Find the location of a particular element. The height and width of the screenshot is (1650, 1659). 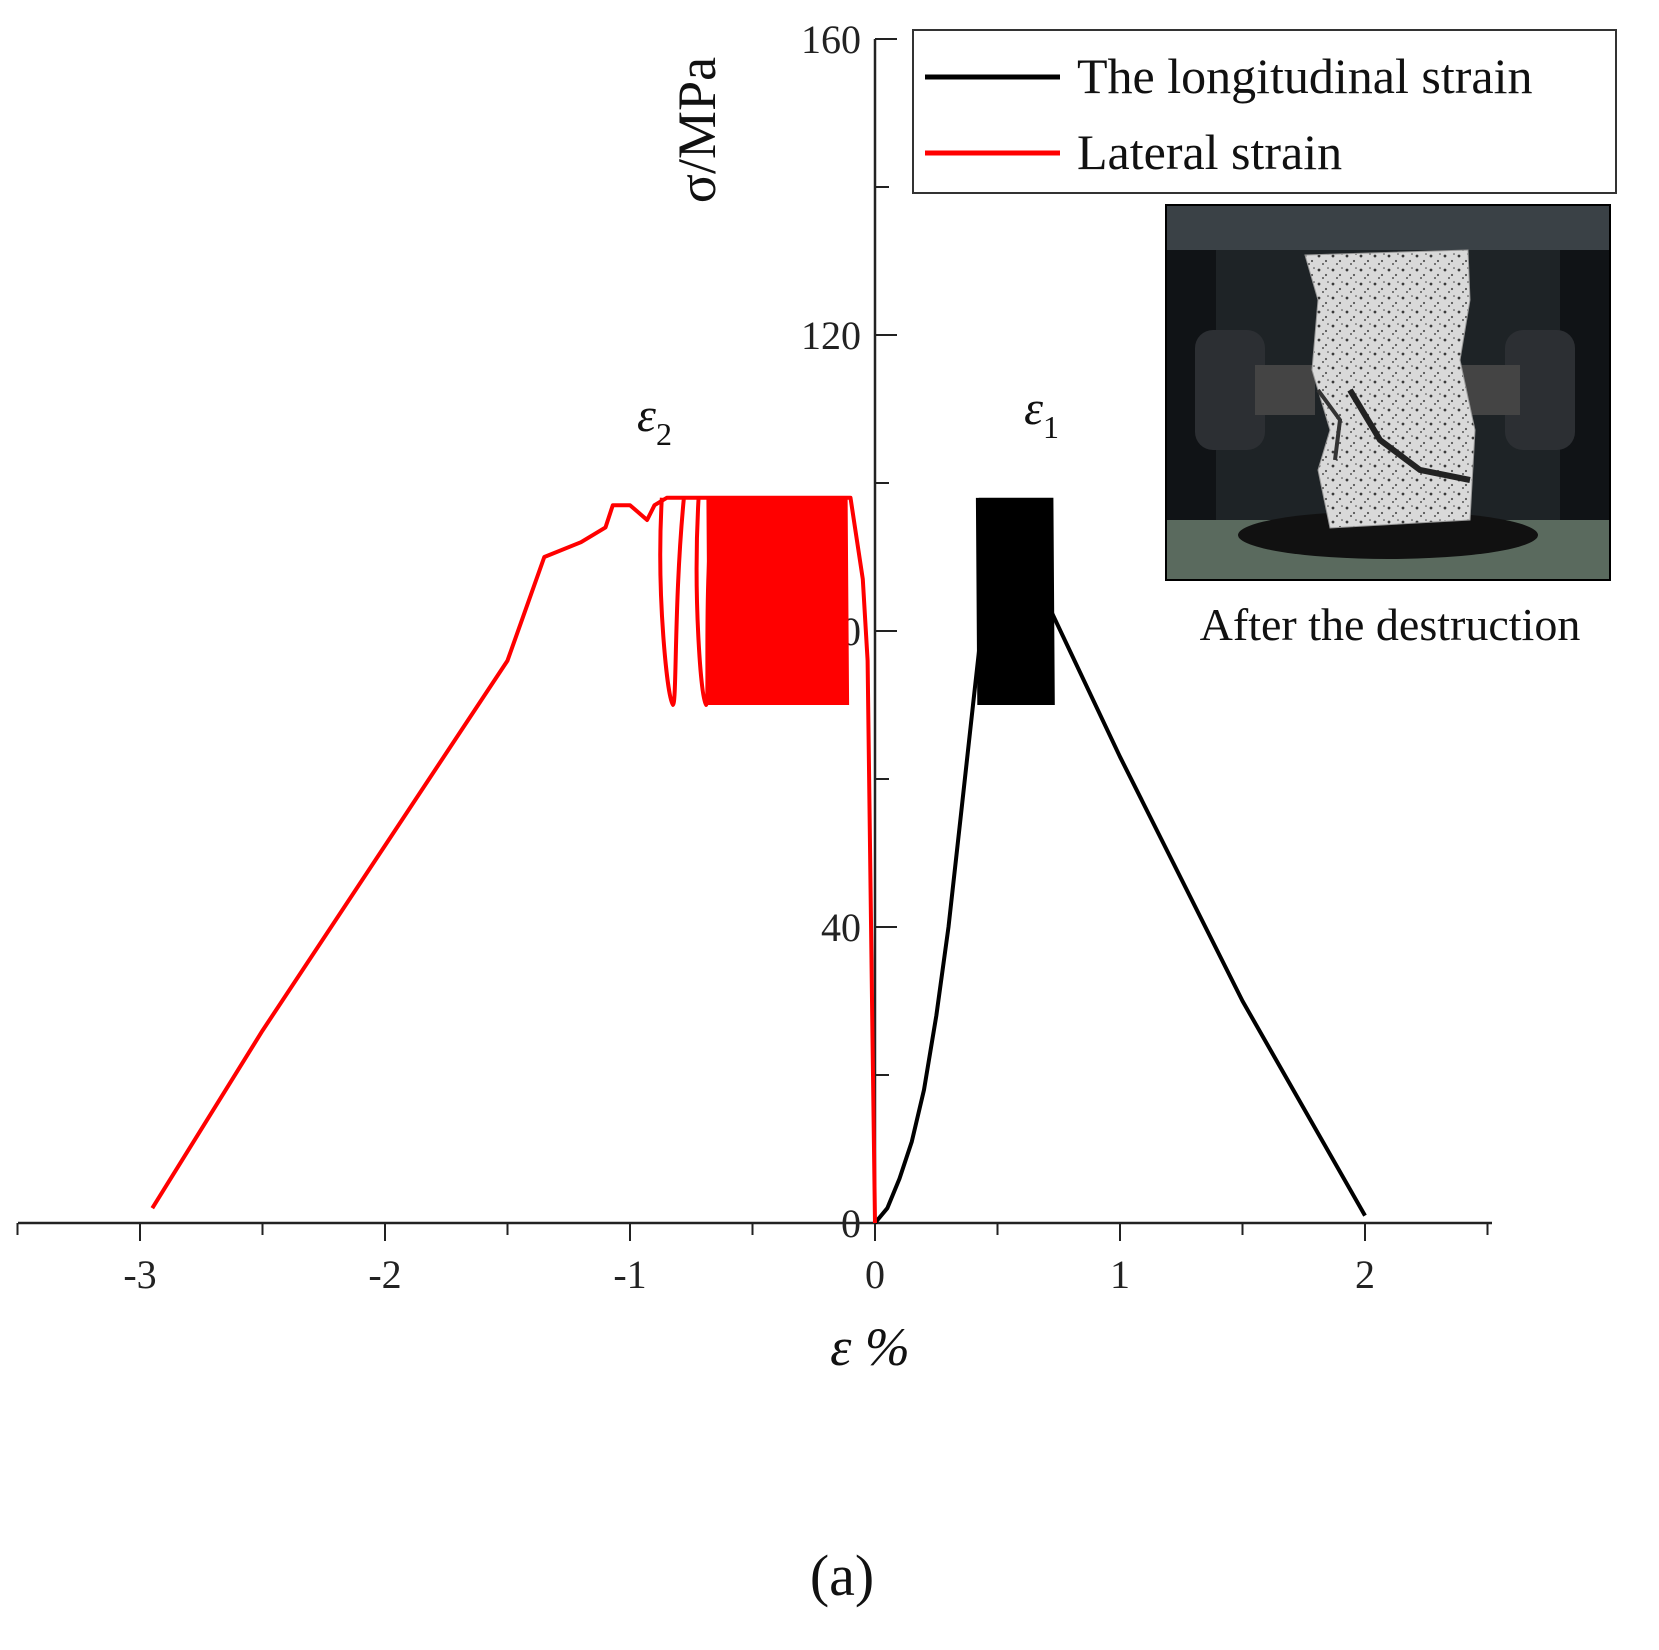

series-line is located at coordinates (1120, 912).